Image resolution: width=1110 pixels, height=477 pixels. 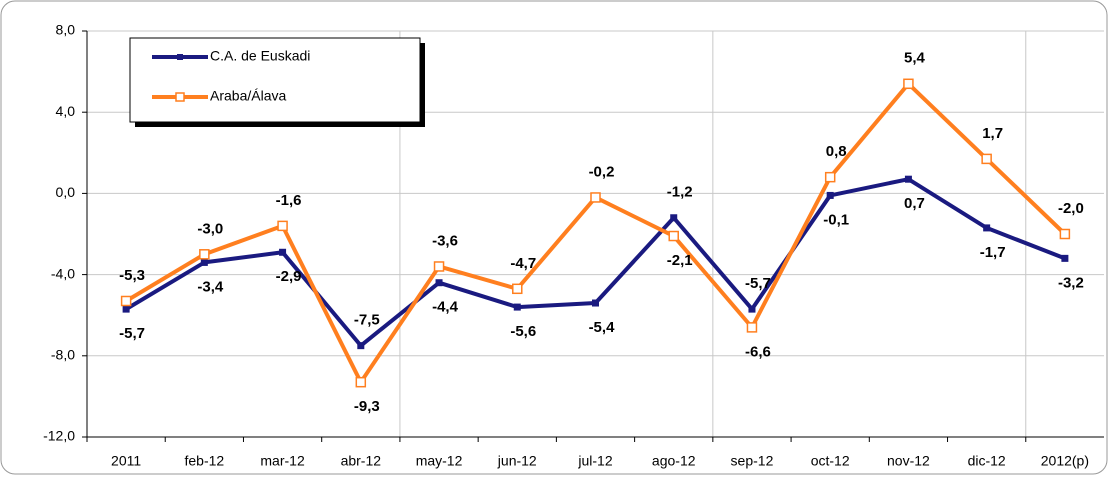 What do you see at coordinates (758, 351) in the screenshot?
I see `data-label: -6,6` at bounding box center [758, 351].